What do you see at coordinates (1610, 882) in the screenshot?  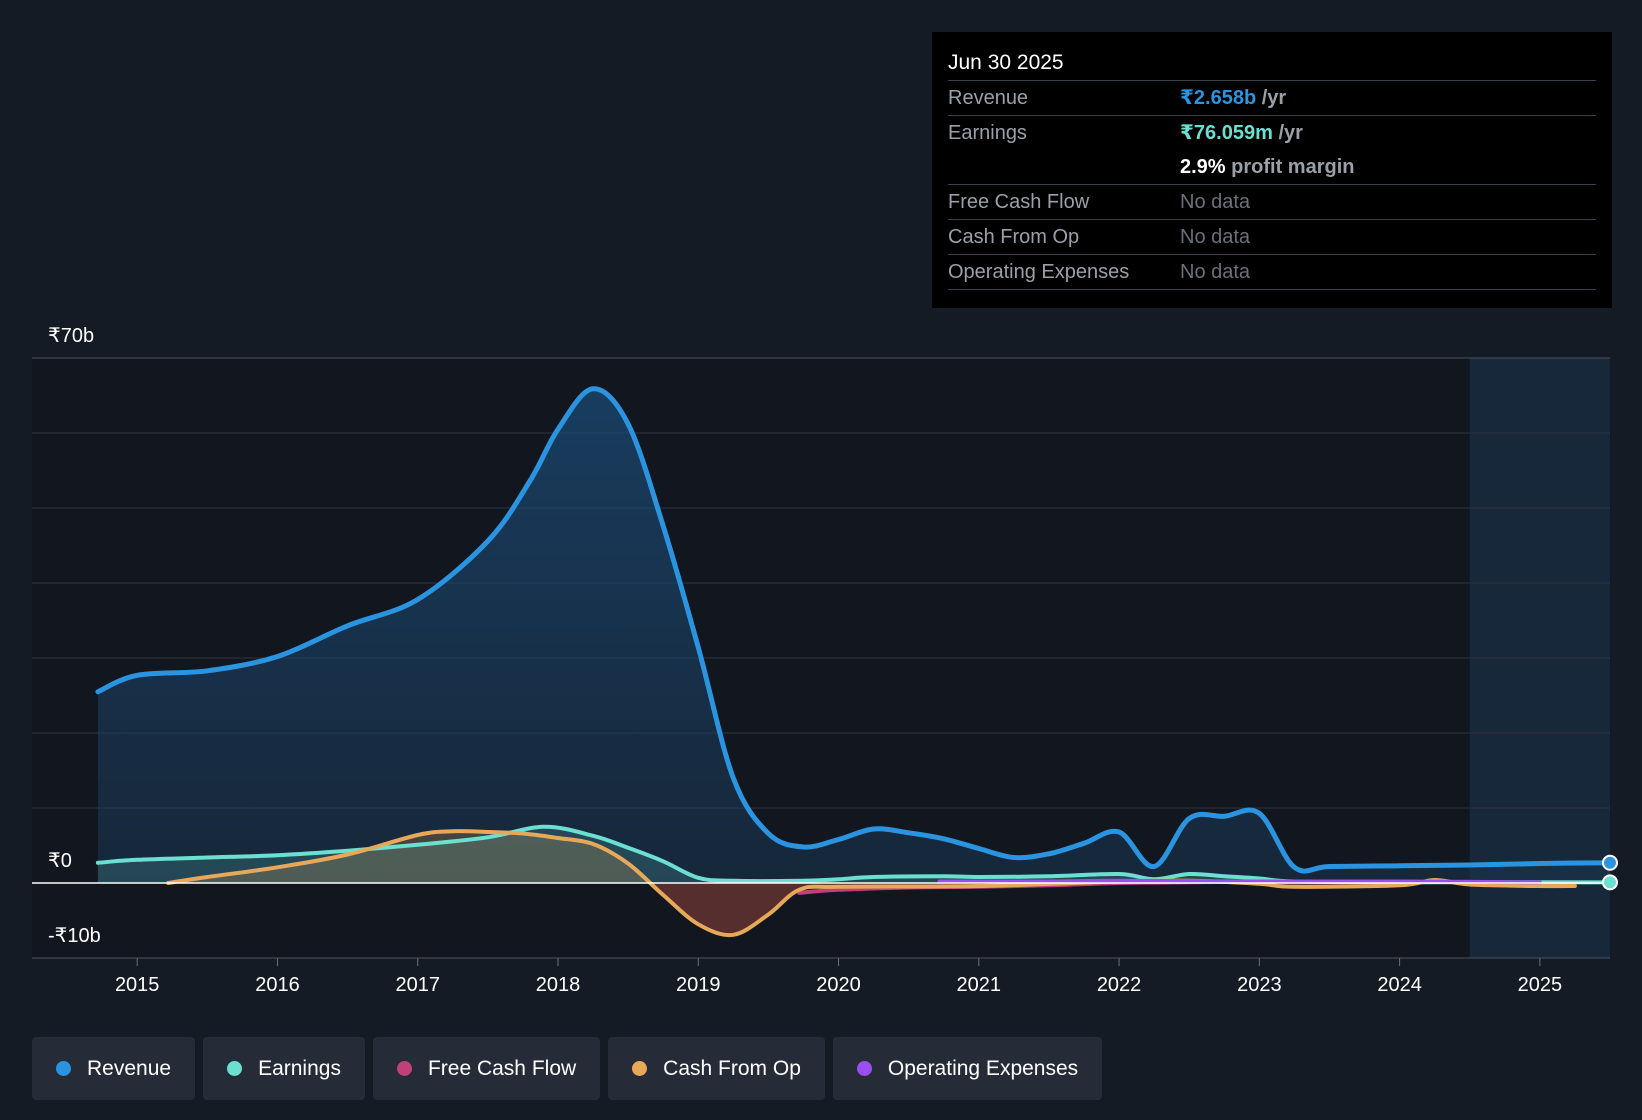 I see `earnings-end-marker` at bounding box center [1610, 882].